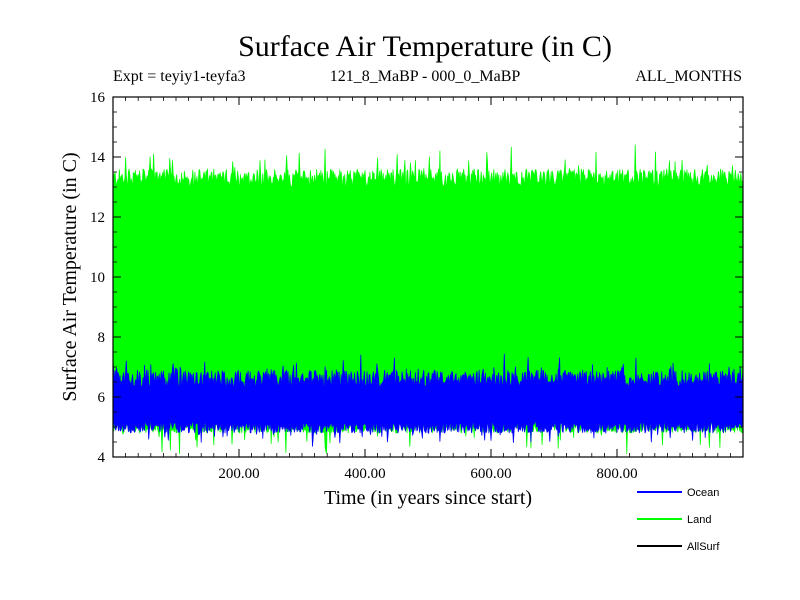  I want to click on y-tick-label: 16, so click(98, 98).